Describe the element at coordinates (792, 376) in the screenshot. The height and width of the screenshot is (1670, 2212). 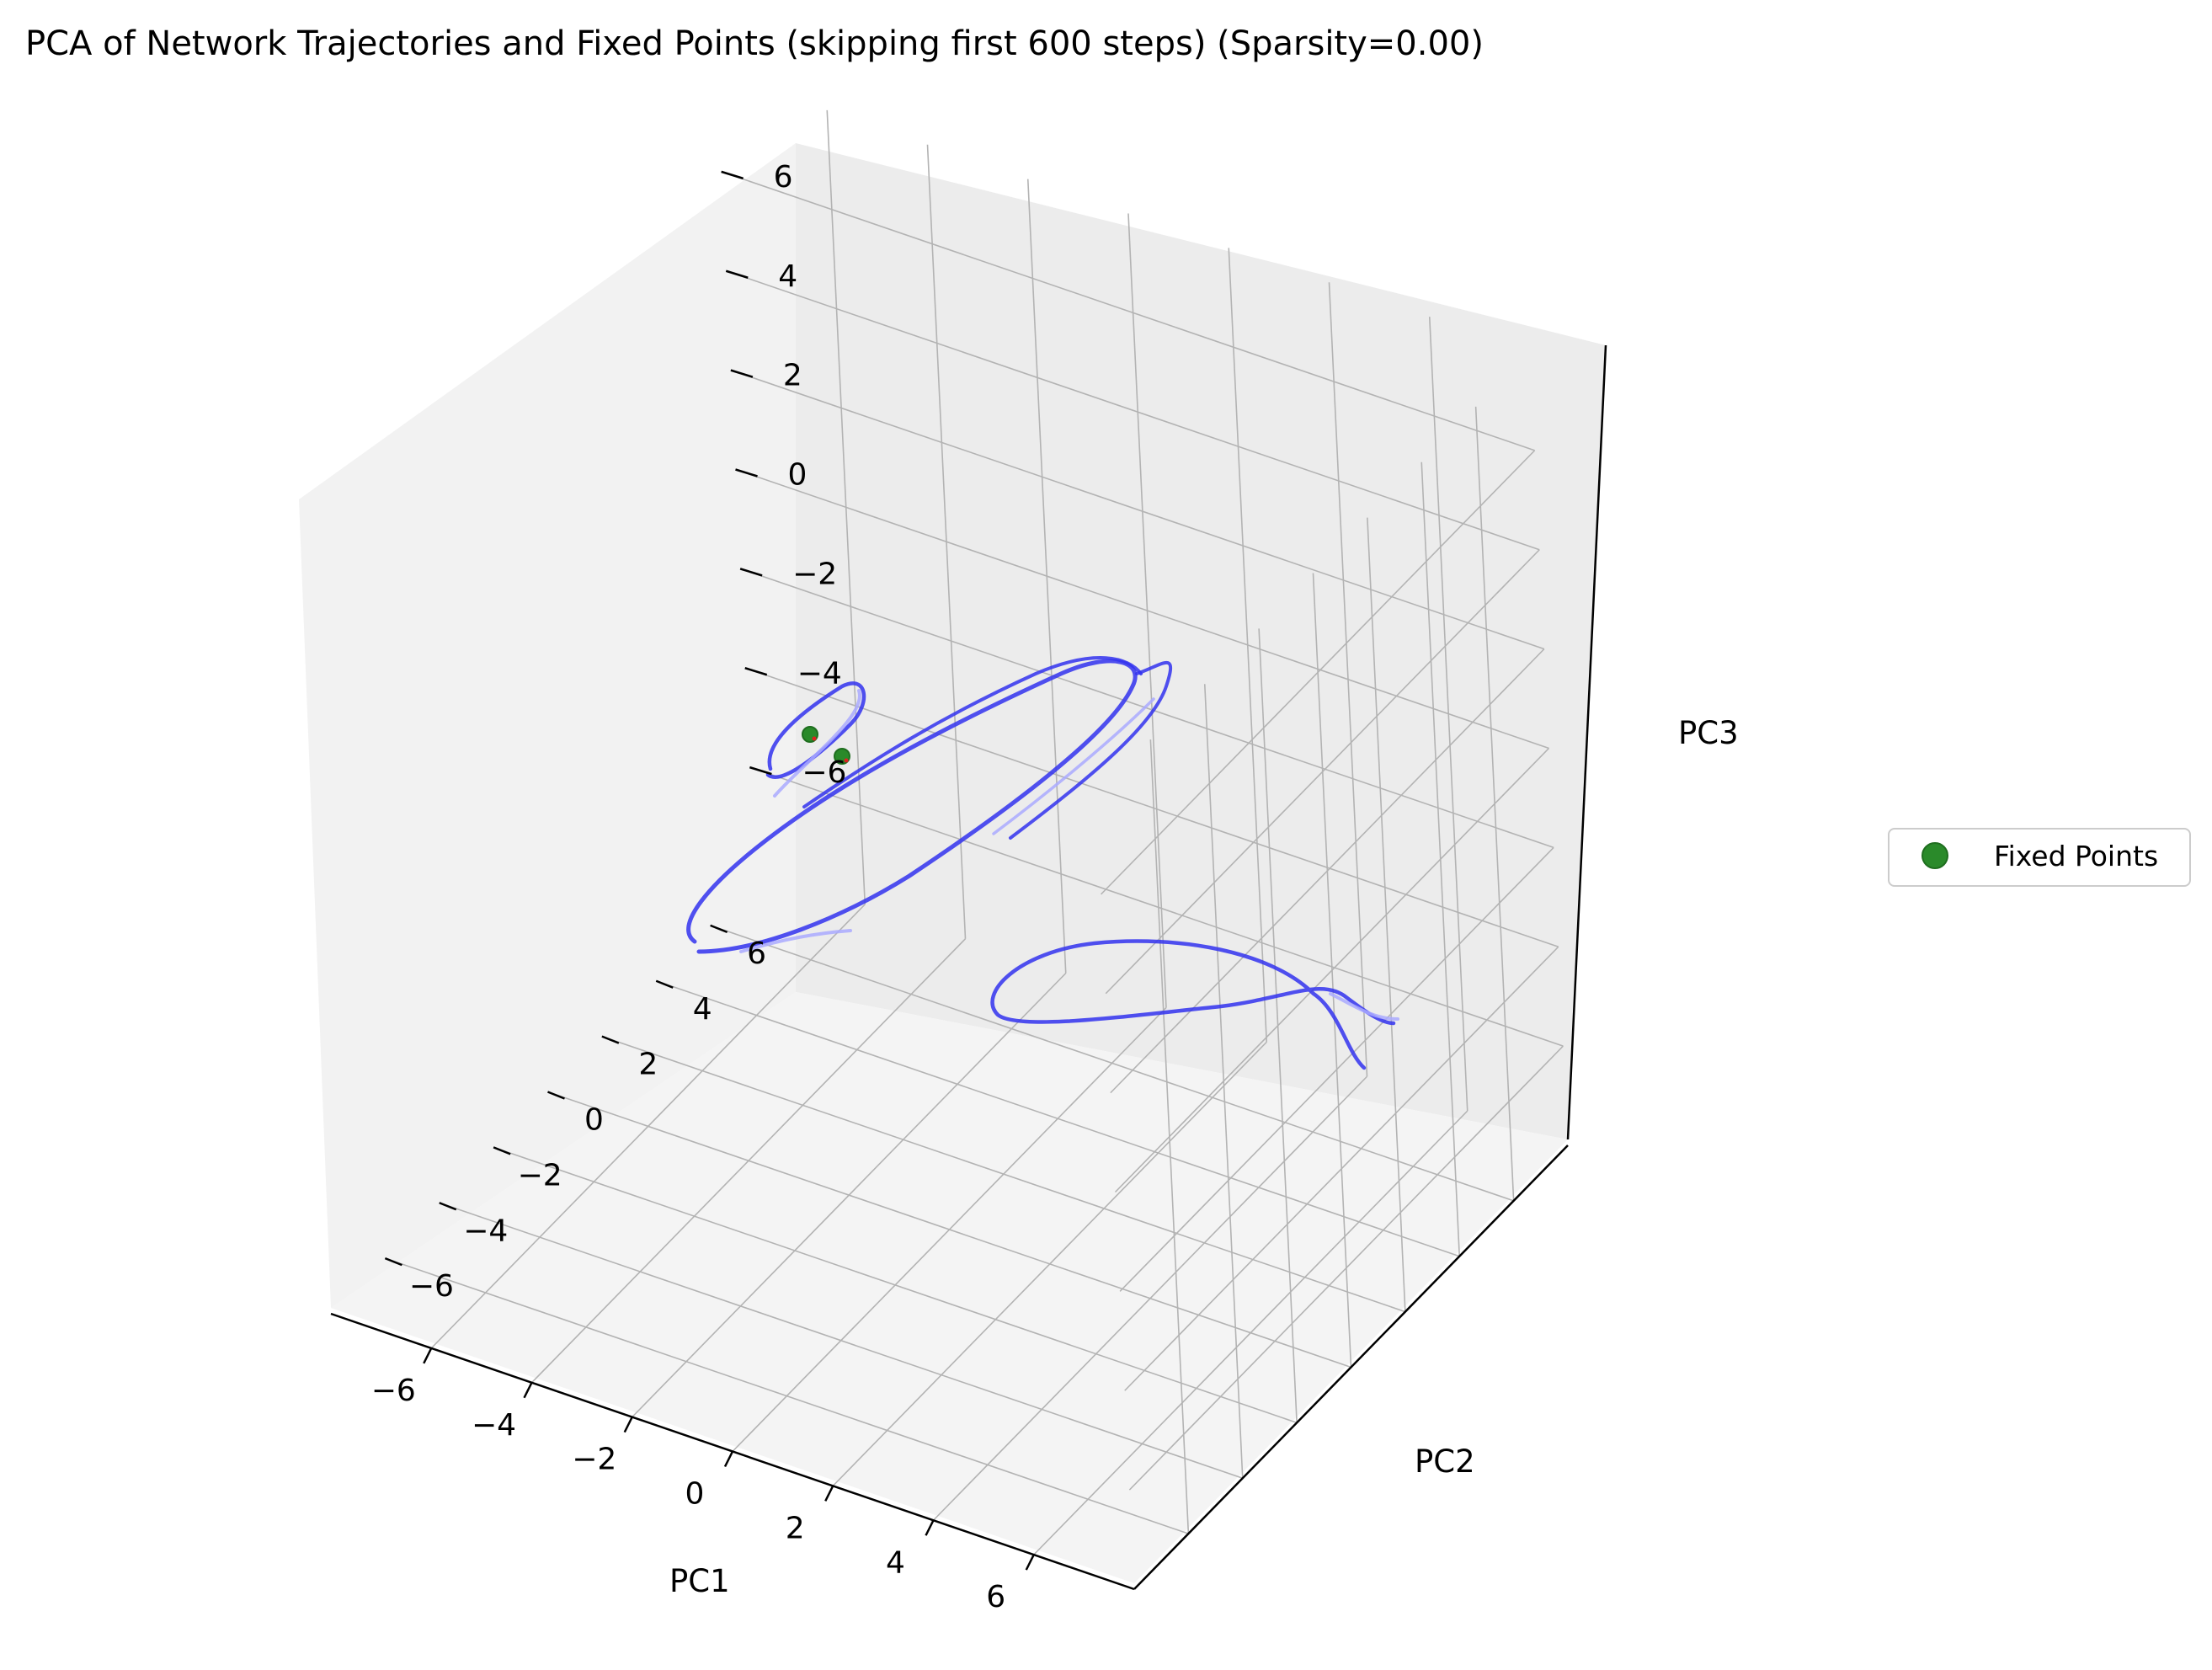
I see `pc3-tick-label: 2` at that location.